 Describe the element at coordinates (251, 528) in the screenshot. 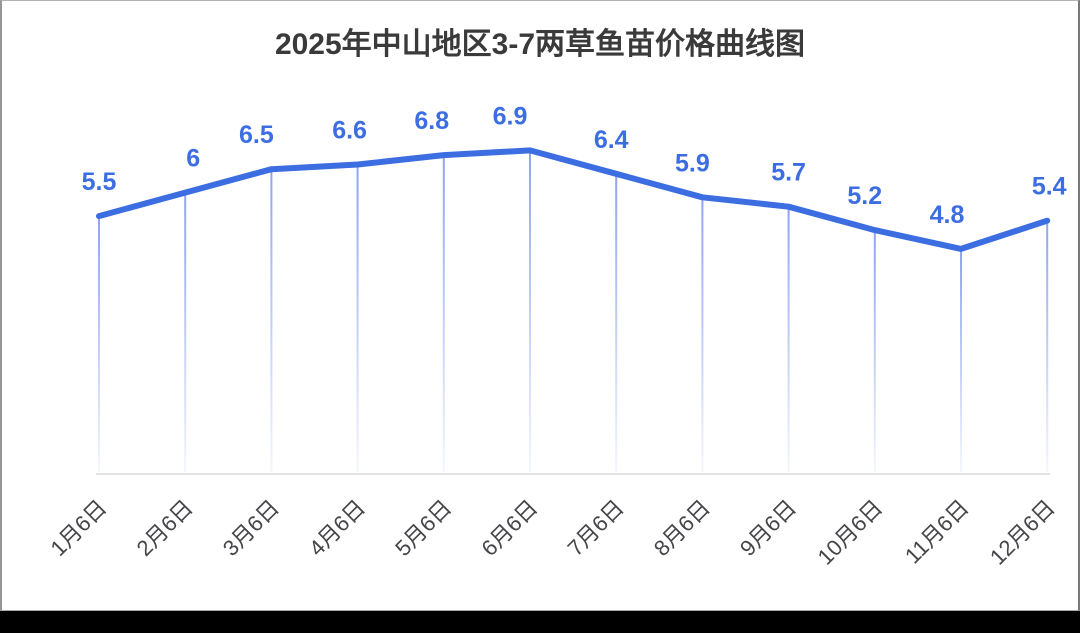

I see `x-axis-label: 3月6日` at that location.